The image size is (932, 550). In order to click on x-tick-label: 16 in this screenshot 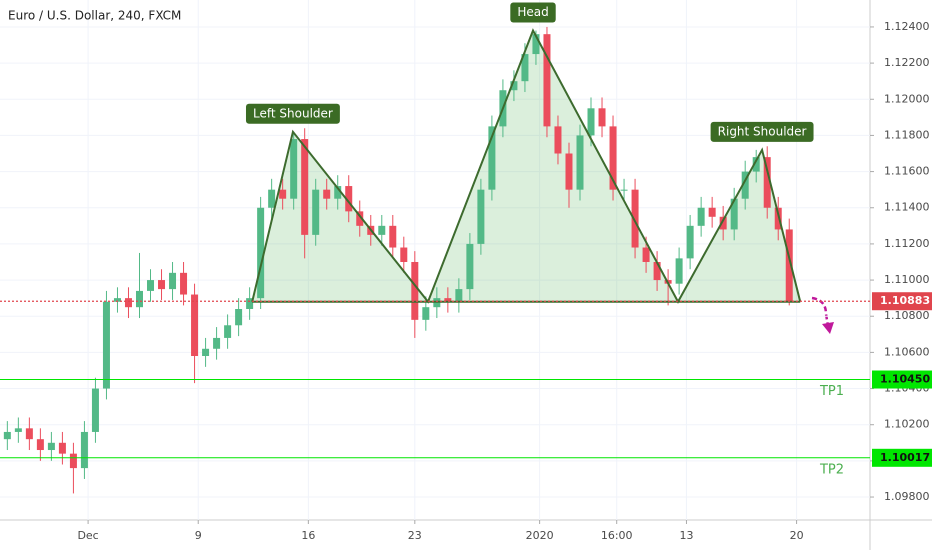, I will do `click(308, 535)`.